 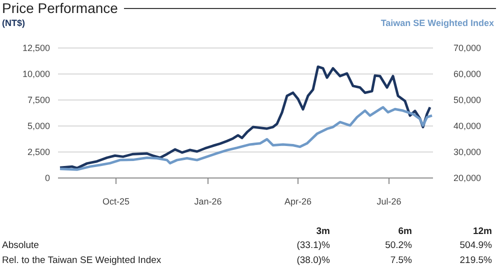 What do you see at coordinates (467, 48) in the screenshot?
I see `y2-tick-label: 70,000` at bounding box center [467, 48].